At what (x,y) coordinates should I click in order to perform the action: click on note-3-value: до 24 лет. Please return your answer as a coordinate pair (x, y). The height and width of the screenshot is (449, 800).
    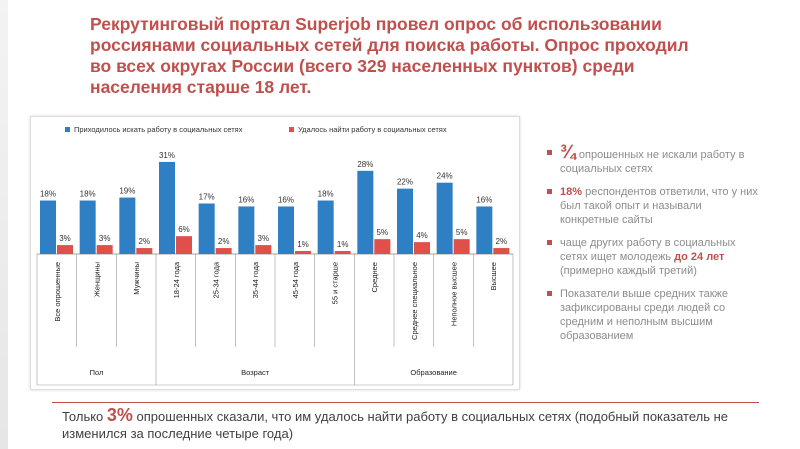
    Looking at the image, I should click on (699, 257).